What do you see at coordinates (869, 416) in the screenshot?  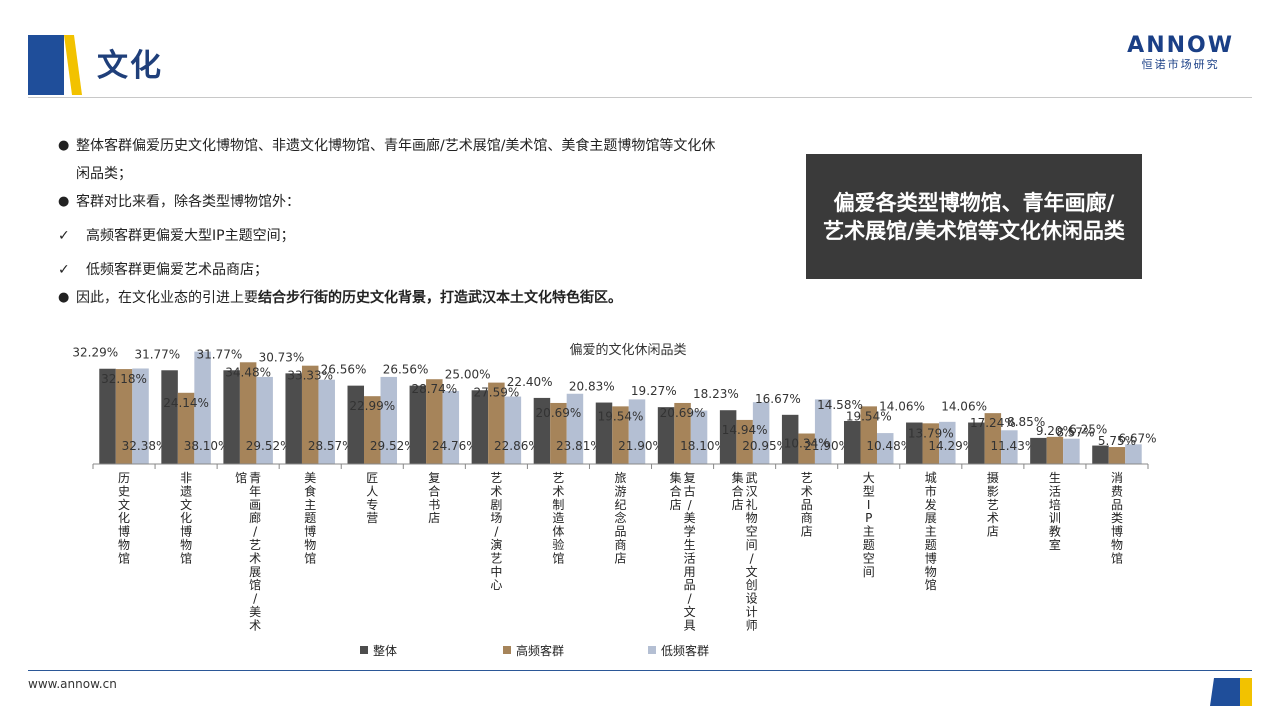 I see `data-label: 19.54%` at bounding box center [869, 416].